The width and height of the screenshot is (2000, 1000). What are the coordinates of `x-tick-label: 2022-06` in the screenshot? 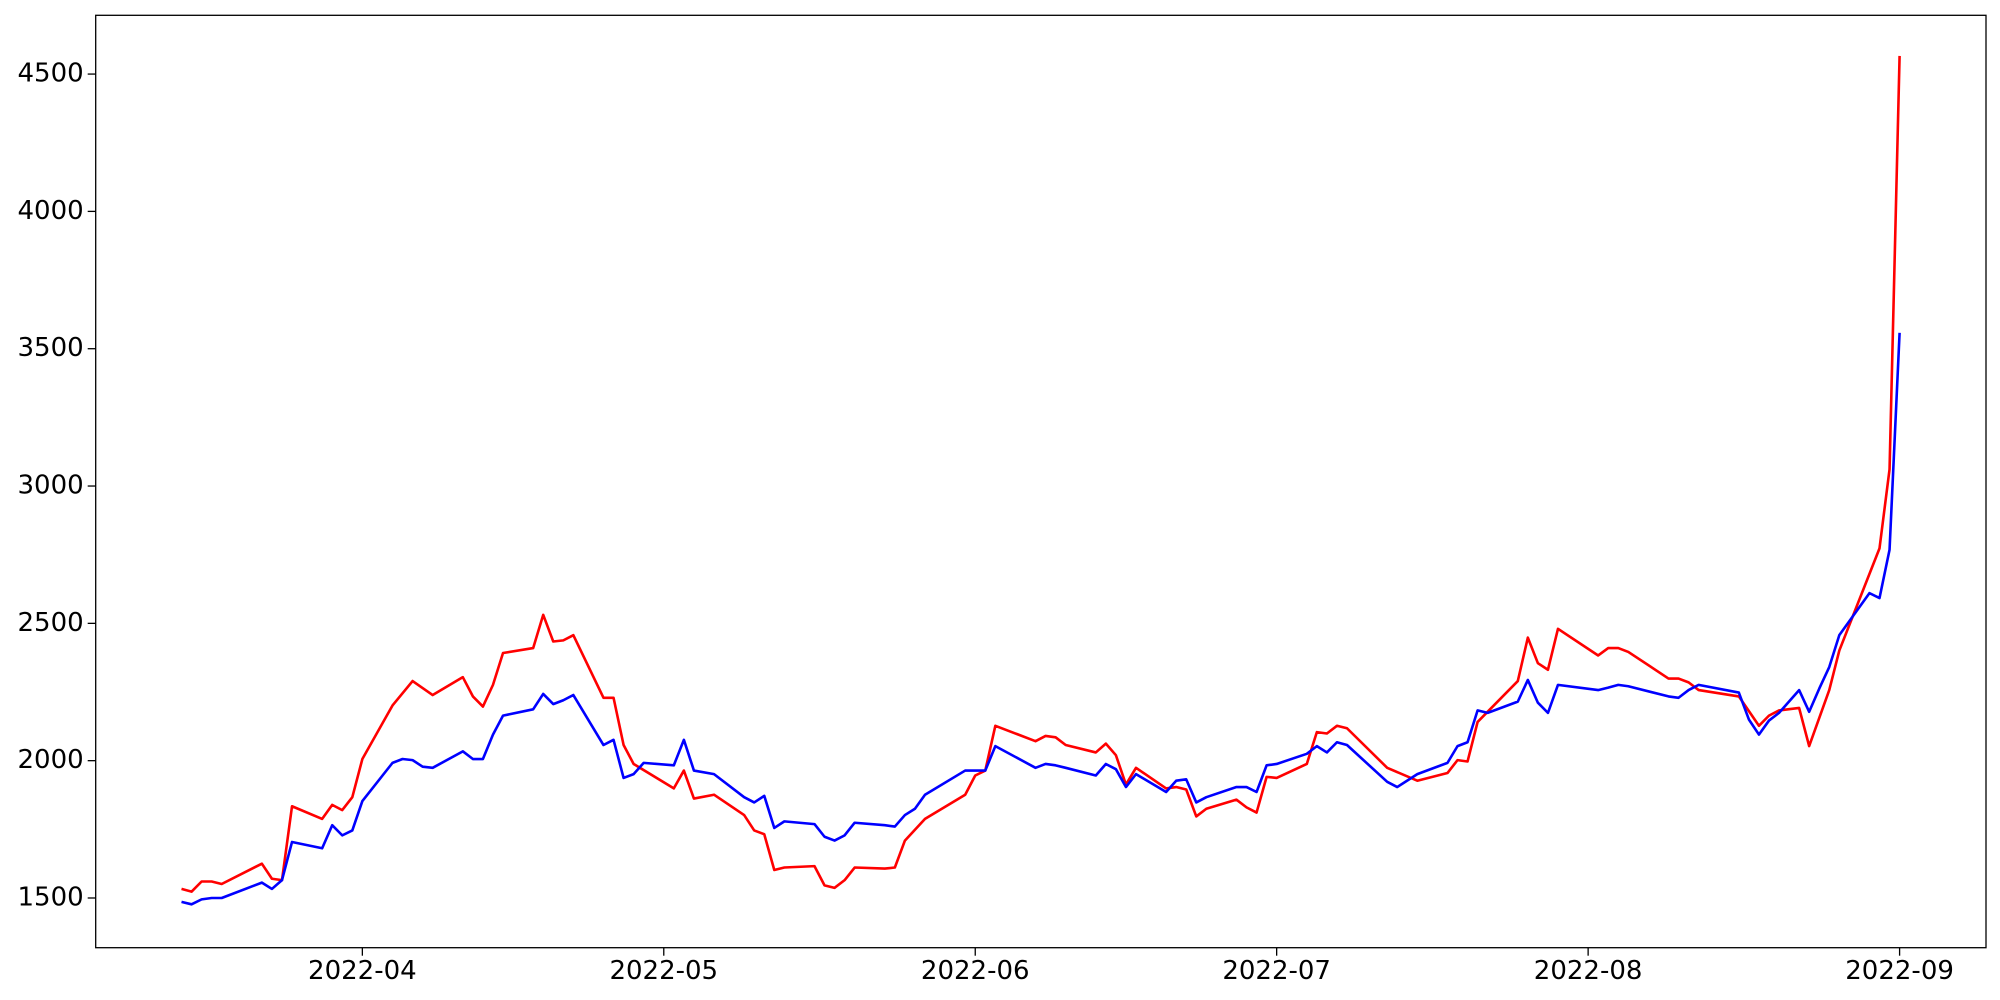 It's located at (975, 971).